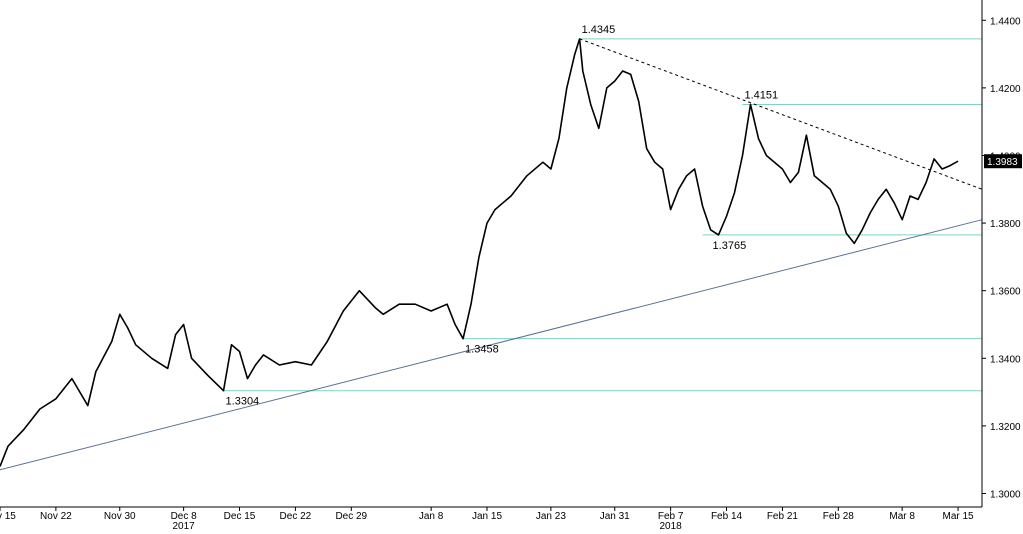  I want to click on x-tick-label: Mar 8, so click(902, 516).